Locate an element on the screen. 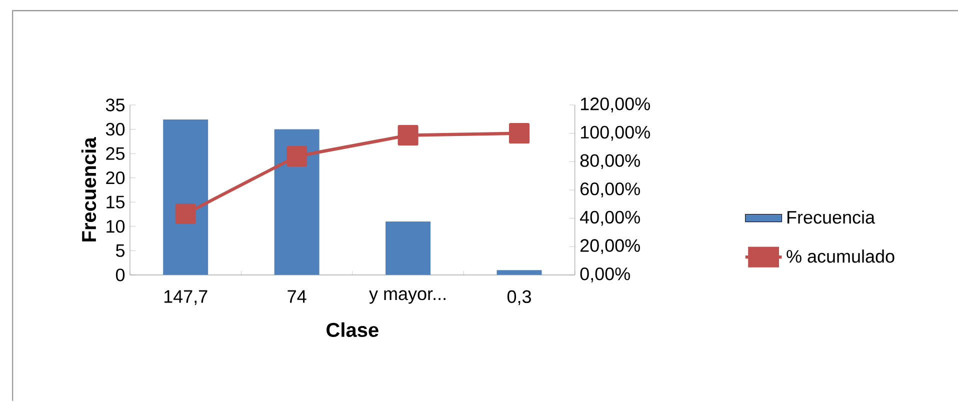 This screenshot has width=958, height=402. y2-tick-label: 100,00% is located at coordinates (615, 133).